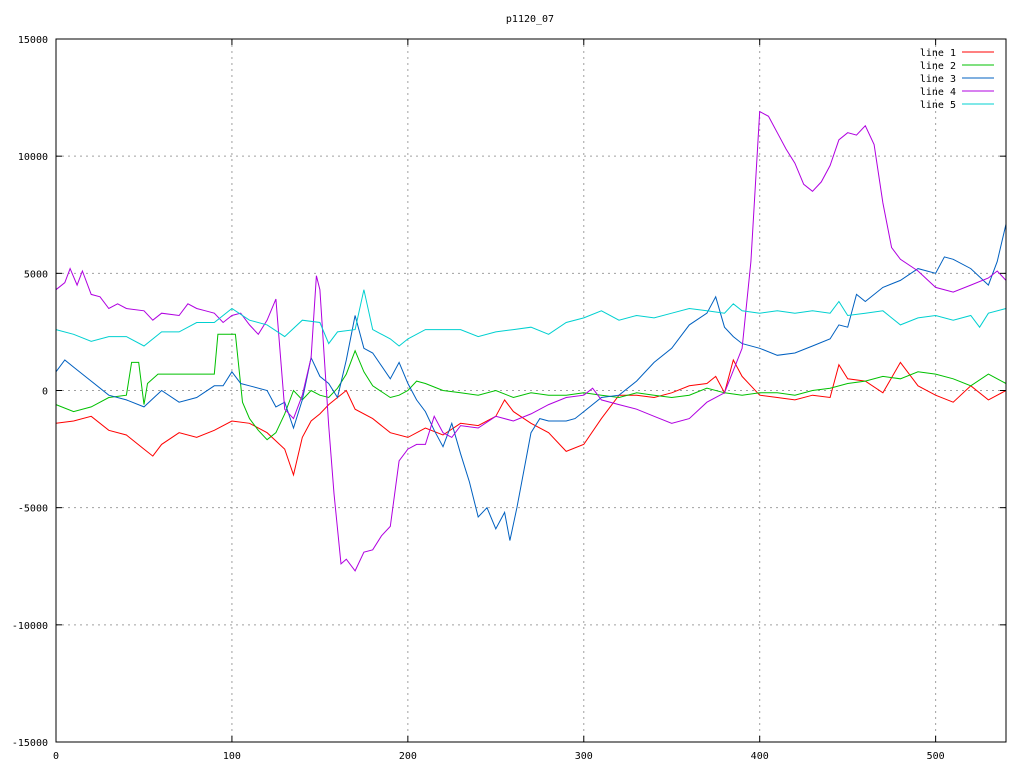  I want to click on x-tick-label: 200, so click(408, 756).